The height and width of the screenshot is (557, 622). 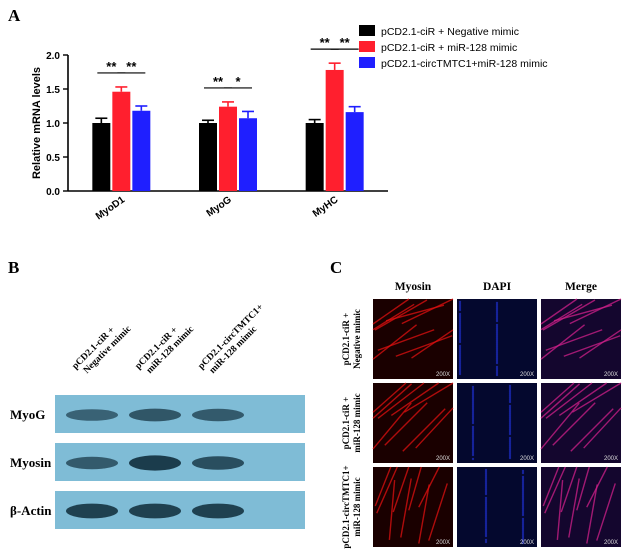 What do you see at coordinates (219, 206) in the screenshot?
I see `x-tick-label: MyoG` at bounding box center [219, 206].